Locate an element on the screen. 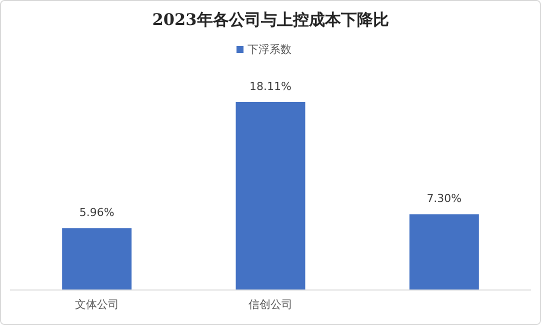 This screenshot has width=541, height=325. chart-title: 2023年各公司与上控成本下降比 is located at coordinates (270, 19).